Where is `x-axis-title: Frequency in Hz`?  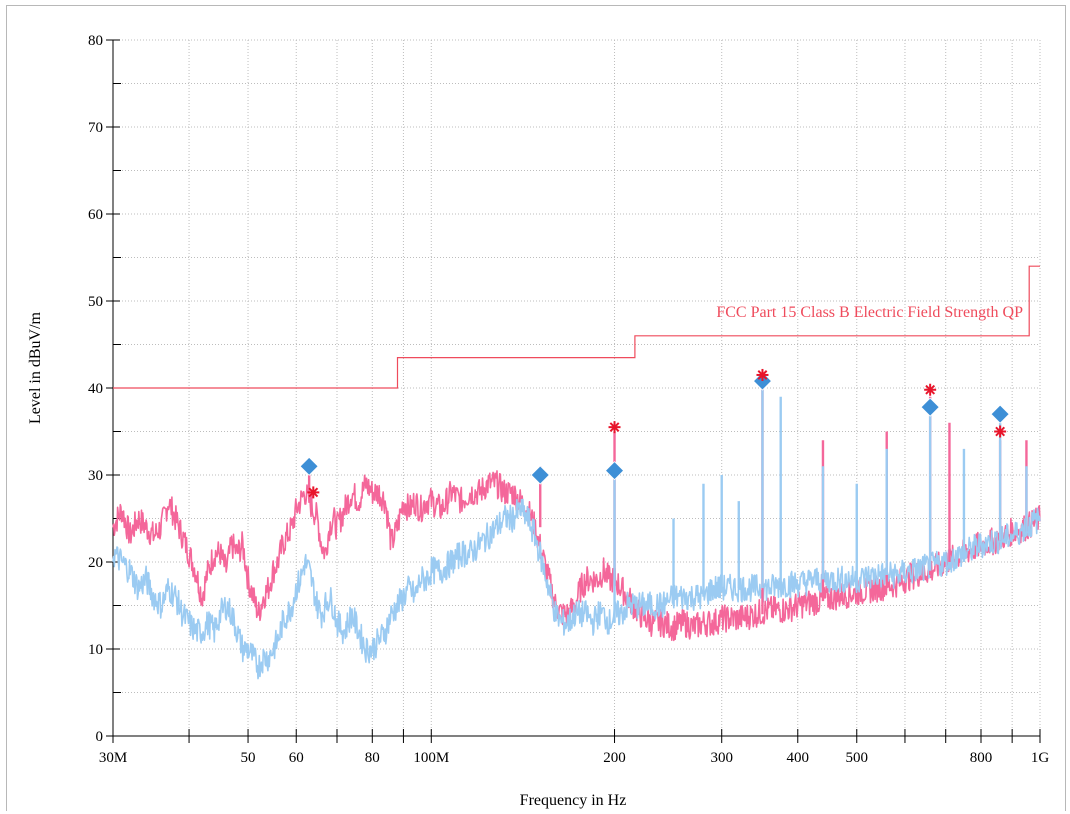
x-axis-title: Frequency in Hz is located at coordinates (573, 800).